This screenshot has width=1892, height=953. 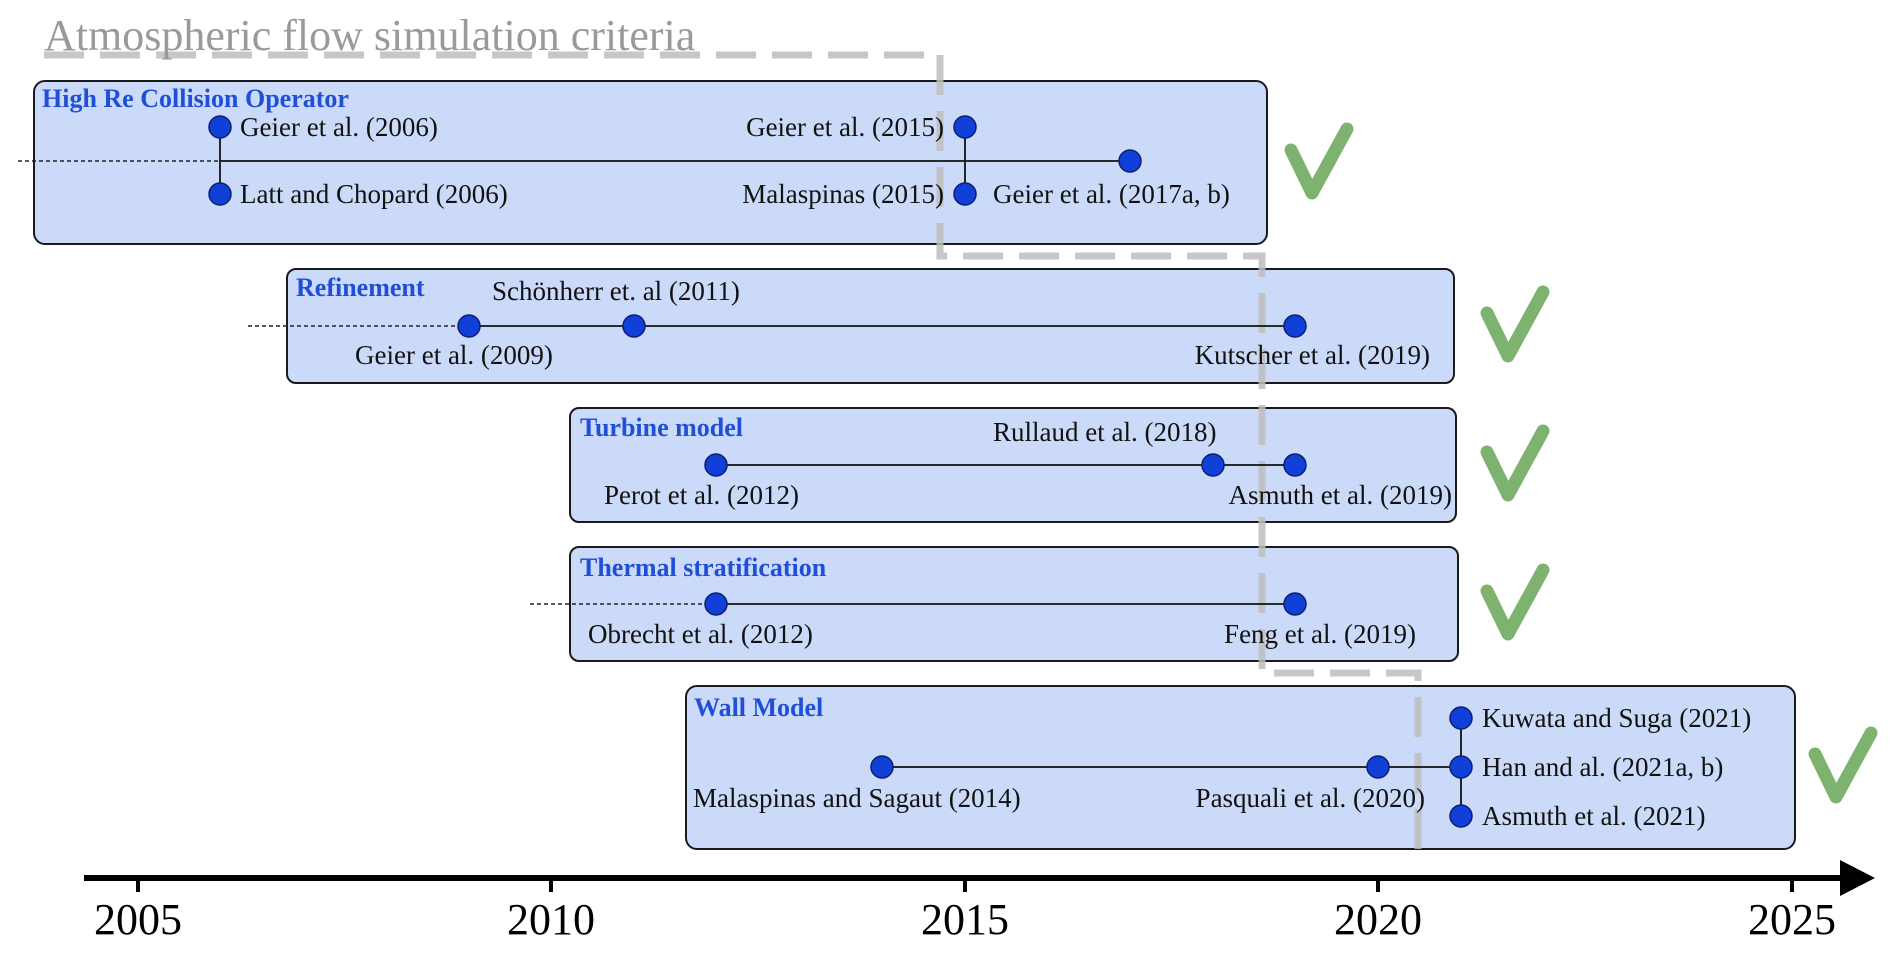 What do you see at coordinates (1602, 767) in the screenshot?
I see `reference-label: Han and al. (2021a, b)` at bounding box center [1602, 767].